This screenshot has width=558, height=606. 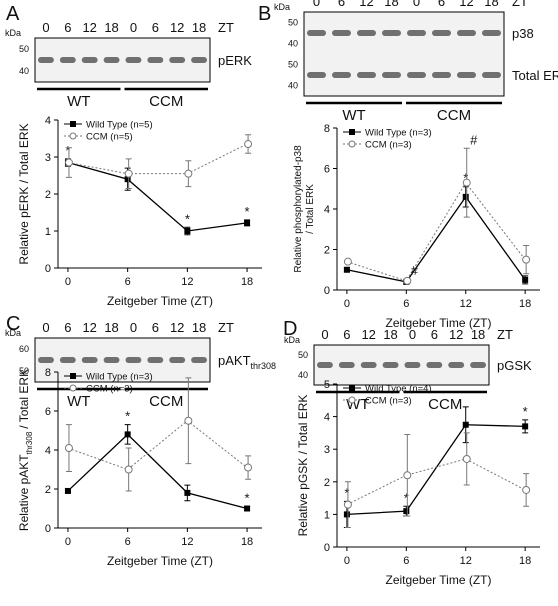 I want to click on y-axis-label: Relative pGSK / Total ERK, so click(x=303, y=466).